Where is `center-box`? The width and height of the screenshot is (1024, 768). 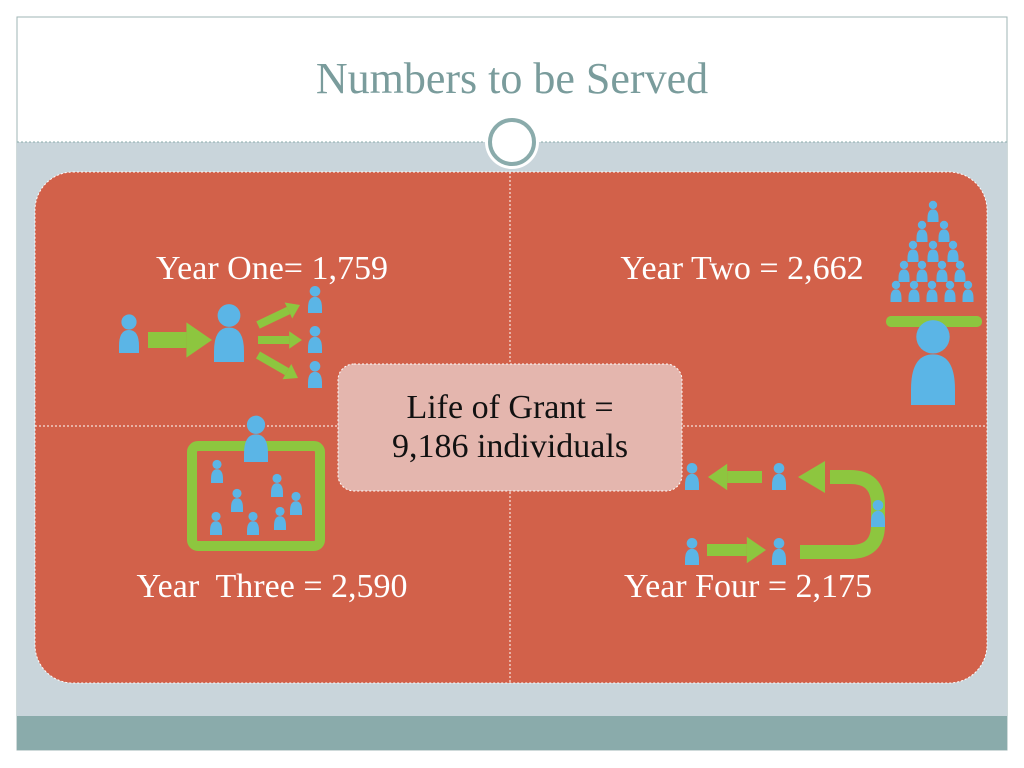 center-box is located at coordinates (510, 427).